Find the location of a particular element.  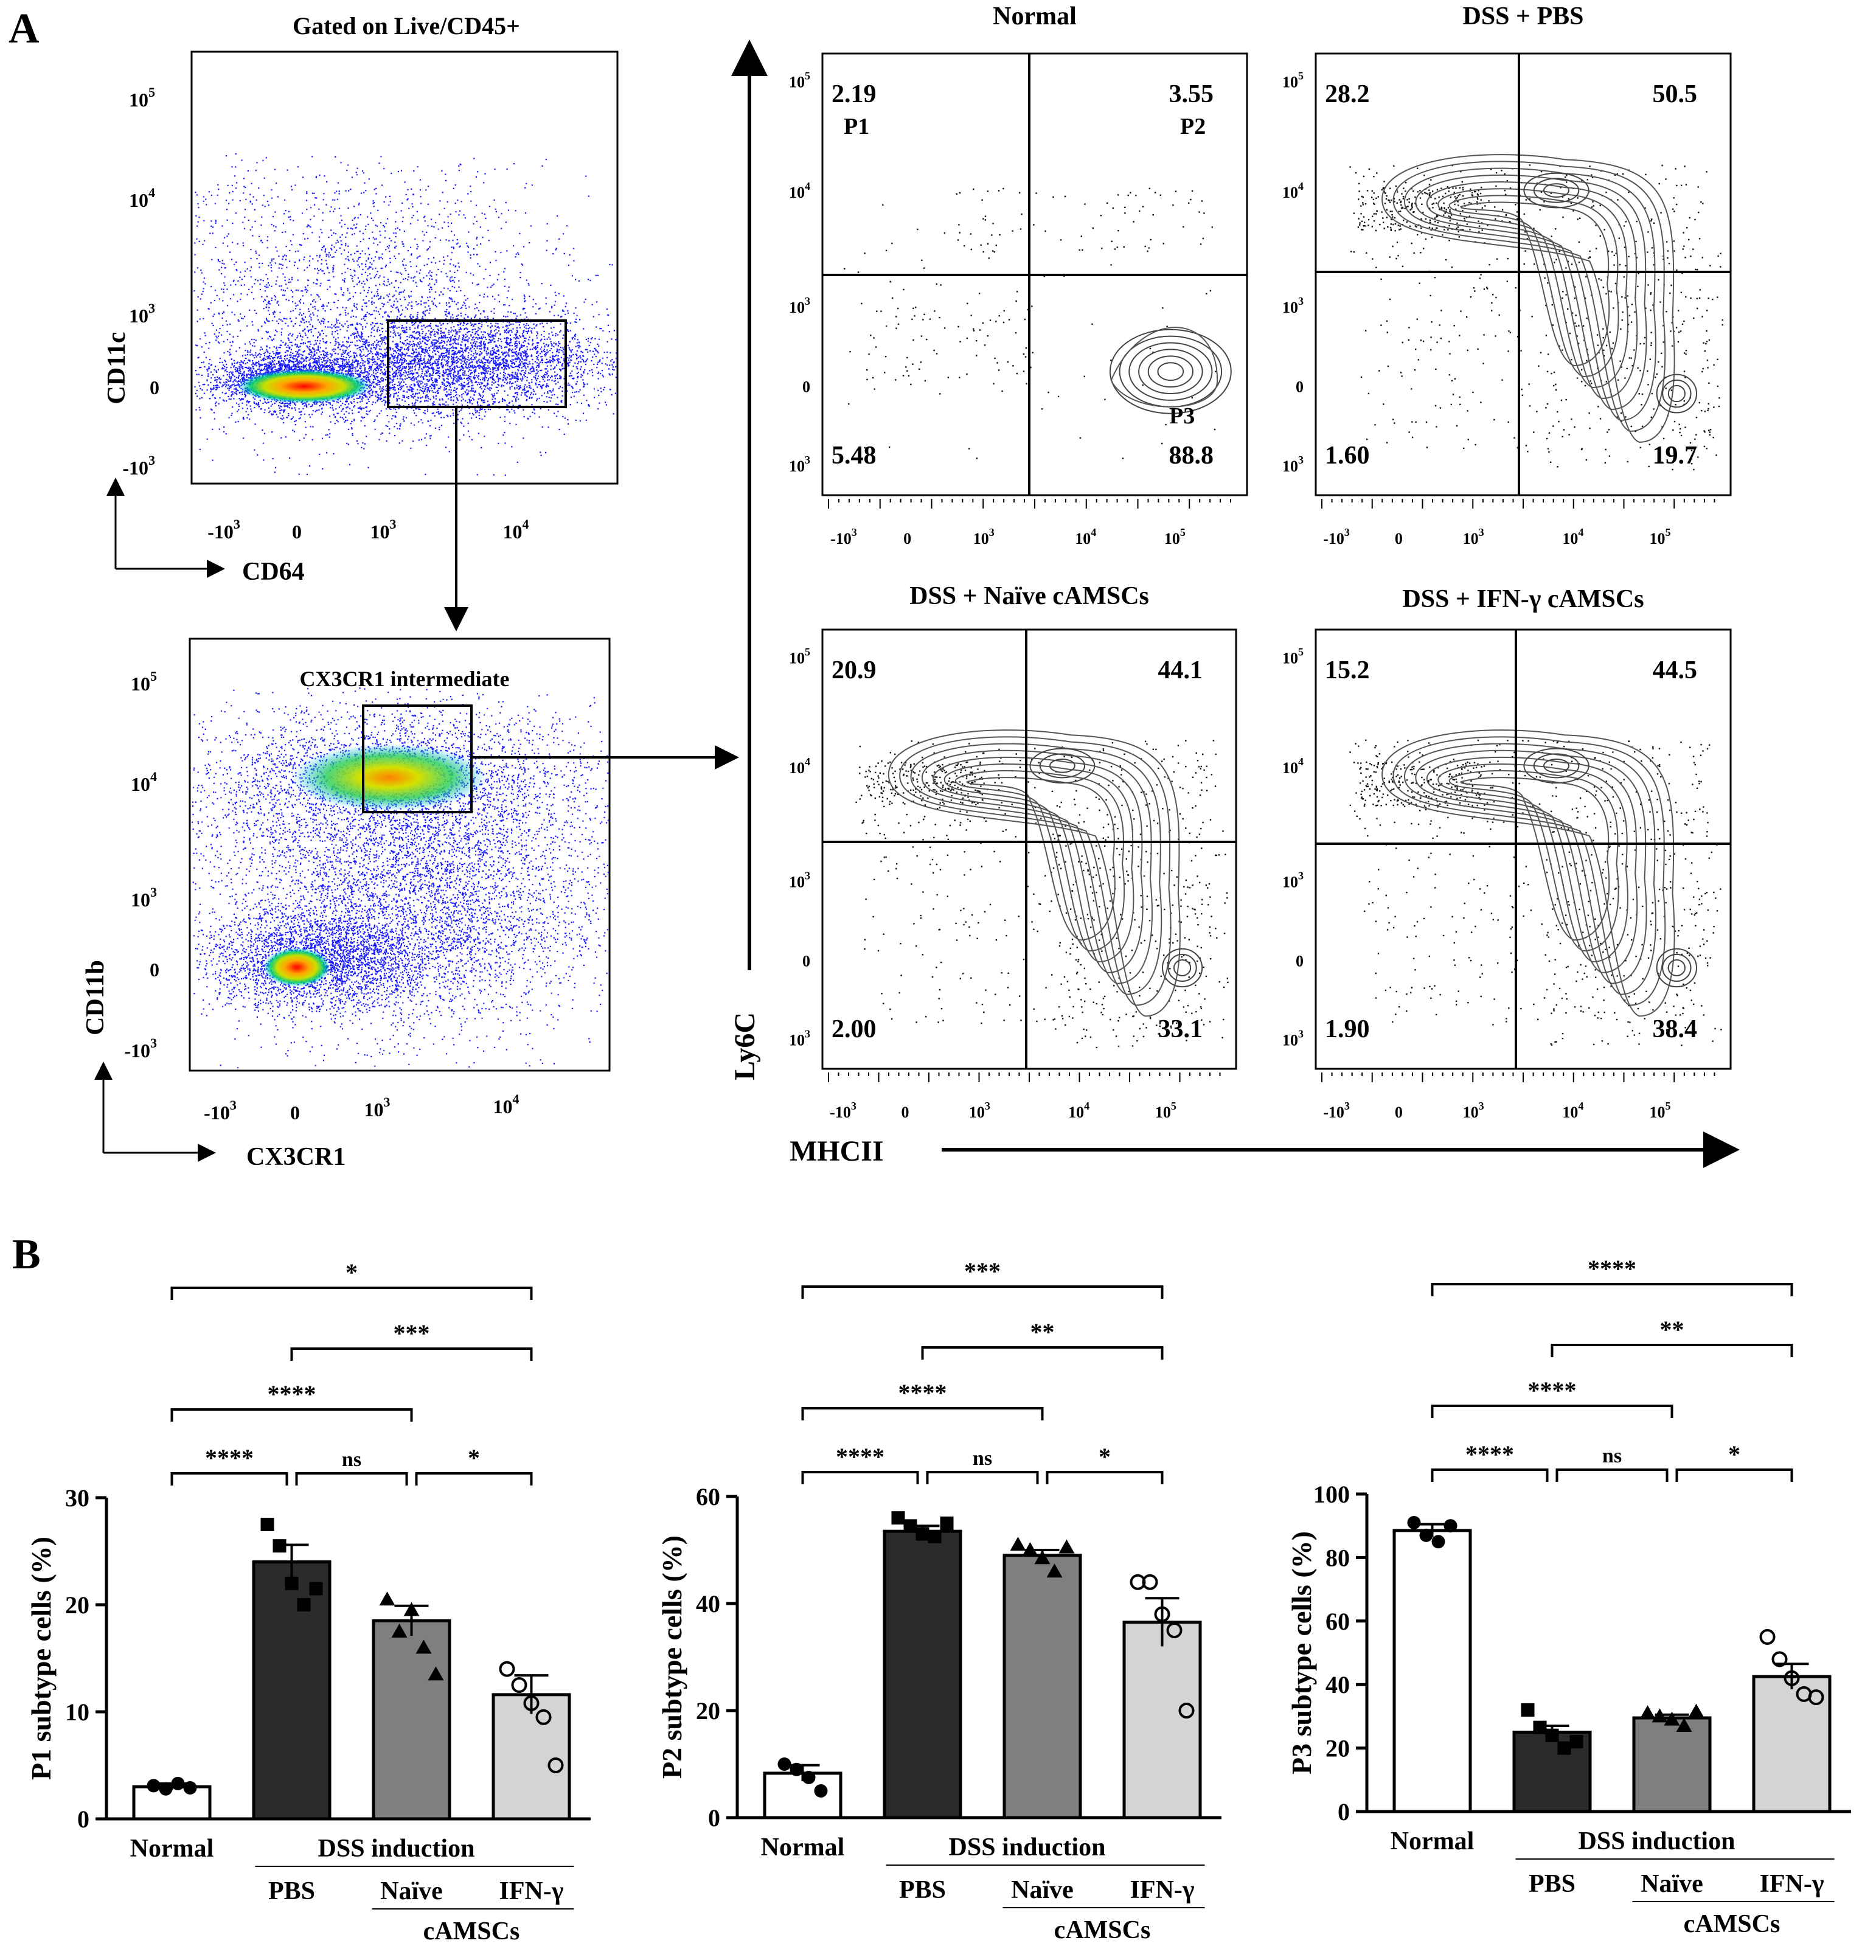

quadrant-ul-value: 20.9 is located at coordinates (854, 670).